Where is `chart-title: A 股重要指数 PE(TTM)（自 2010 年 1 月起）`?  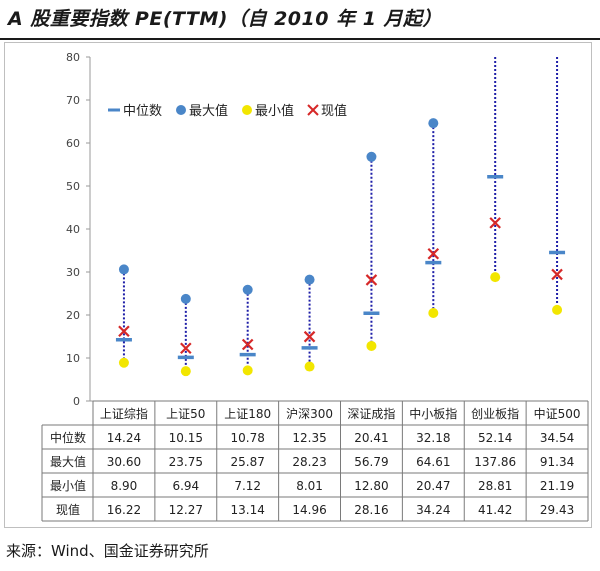
chart-title: A 股重要指数 PE(TTM)（自 2010 年 1 月起） is located at coordinates (225, 19).